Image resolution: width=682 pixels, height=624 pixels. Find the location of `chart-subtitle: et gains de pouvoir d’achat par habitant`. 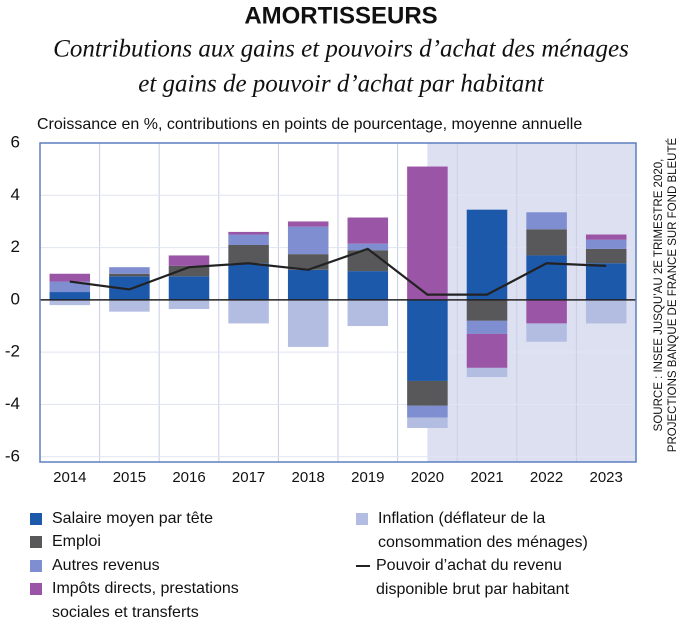

chart-subtitle: et gains de pouvoir d’achat par habitant is located at coordinates (341, 84).